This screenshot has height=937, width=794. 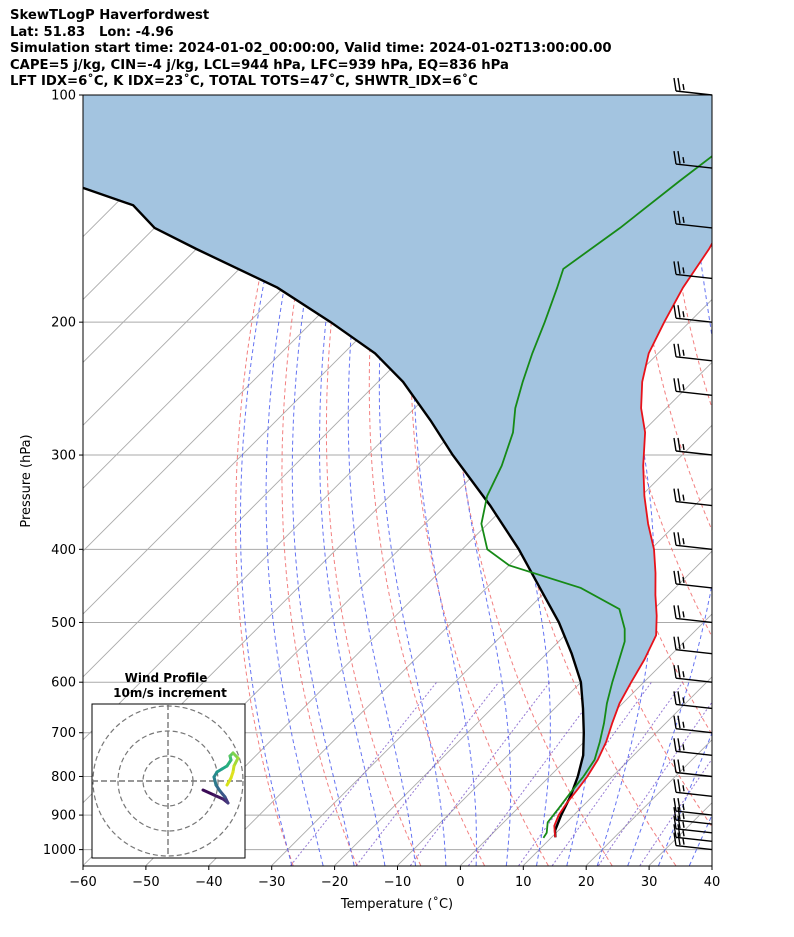 What do you see at coordinates (208, 882) in the screenshot?
I see `x-tick-label: −40` at bounding box center [208, 882].